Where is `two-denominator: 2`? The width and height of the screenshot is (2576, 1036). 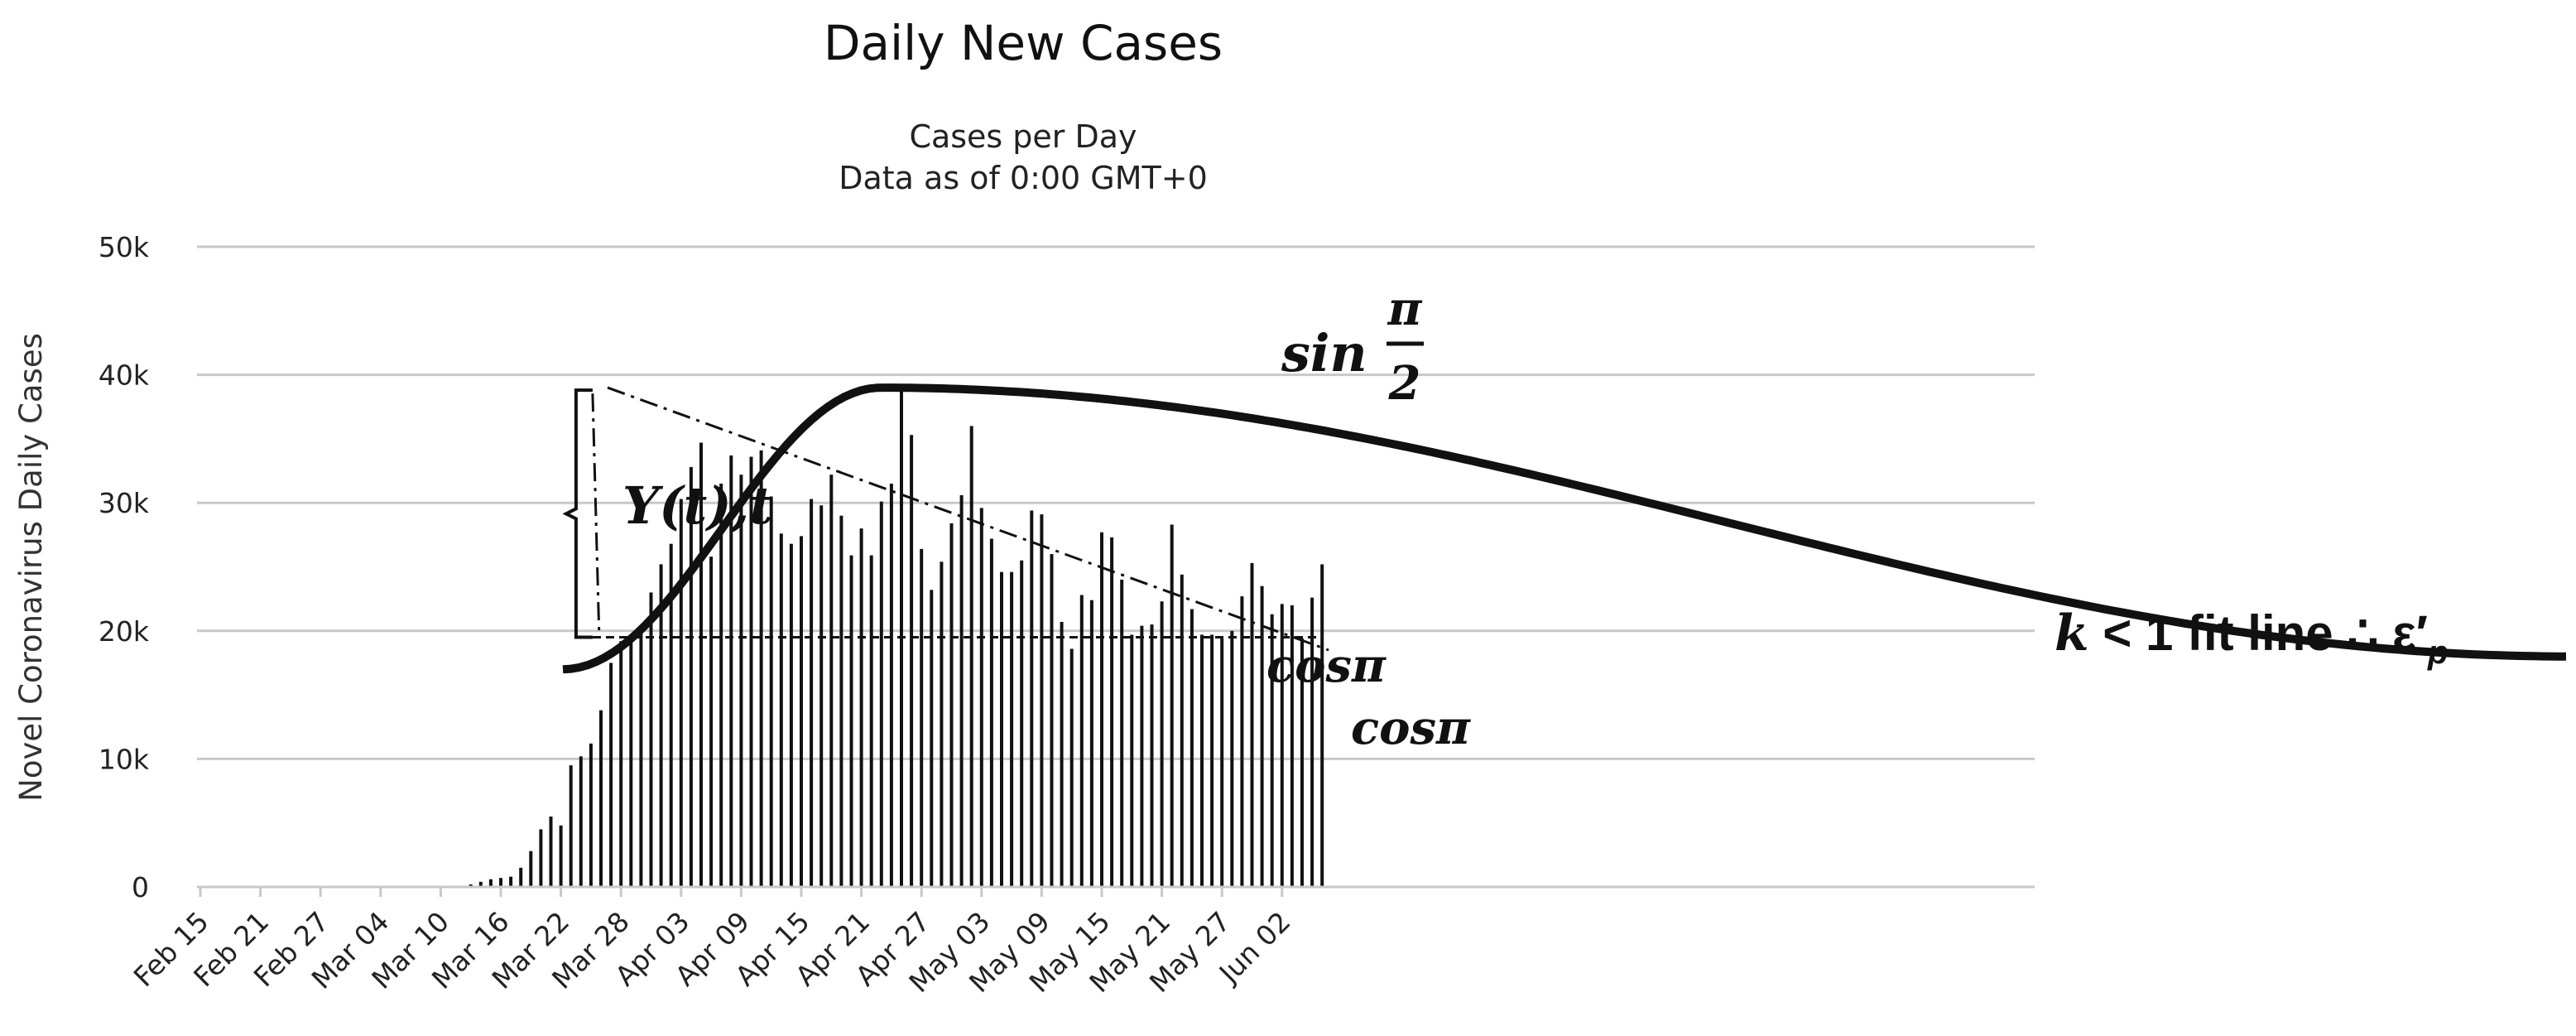 two-denominator: 2 is located at coordinates (1404, 384).